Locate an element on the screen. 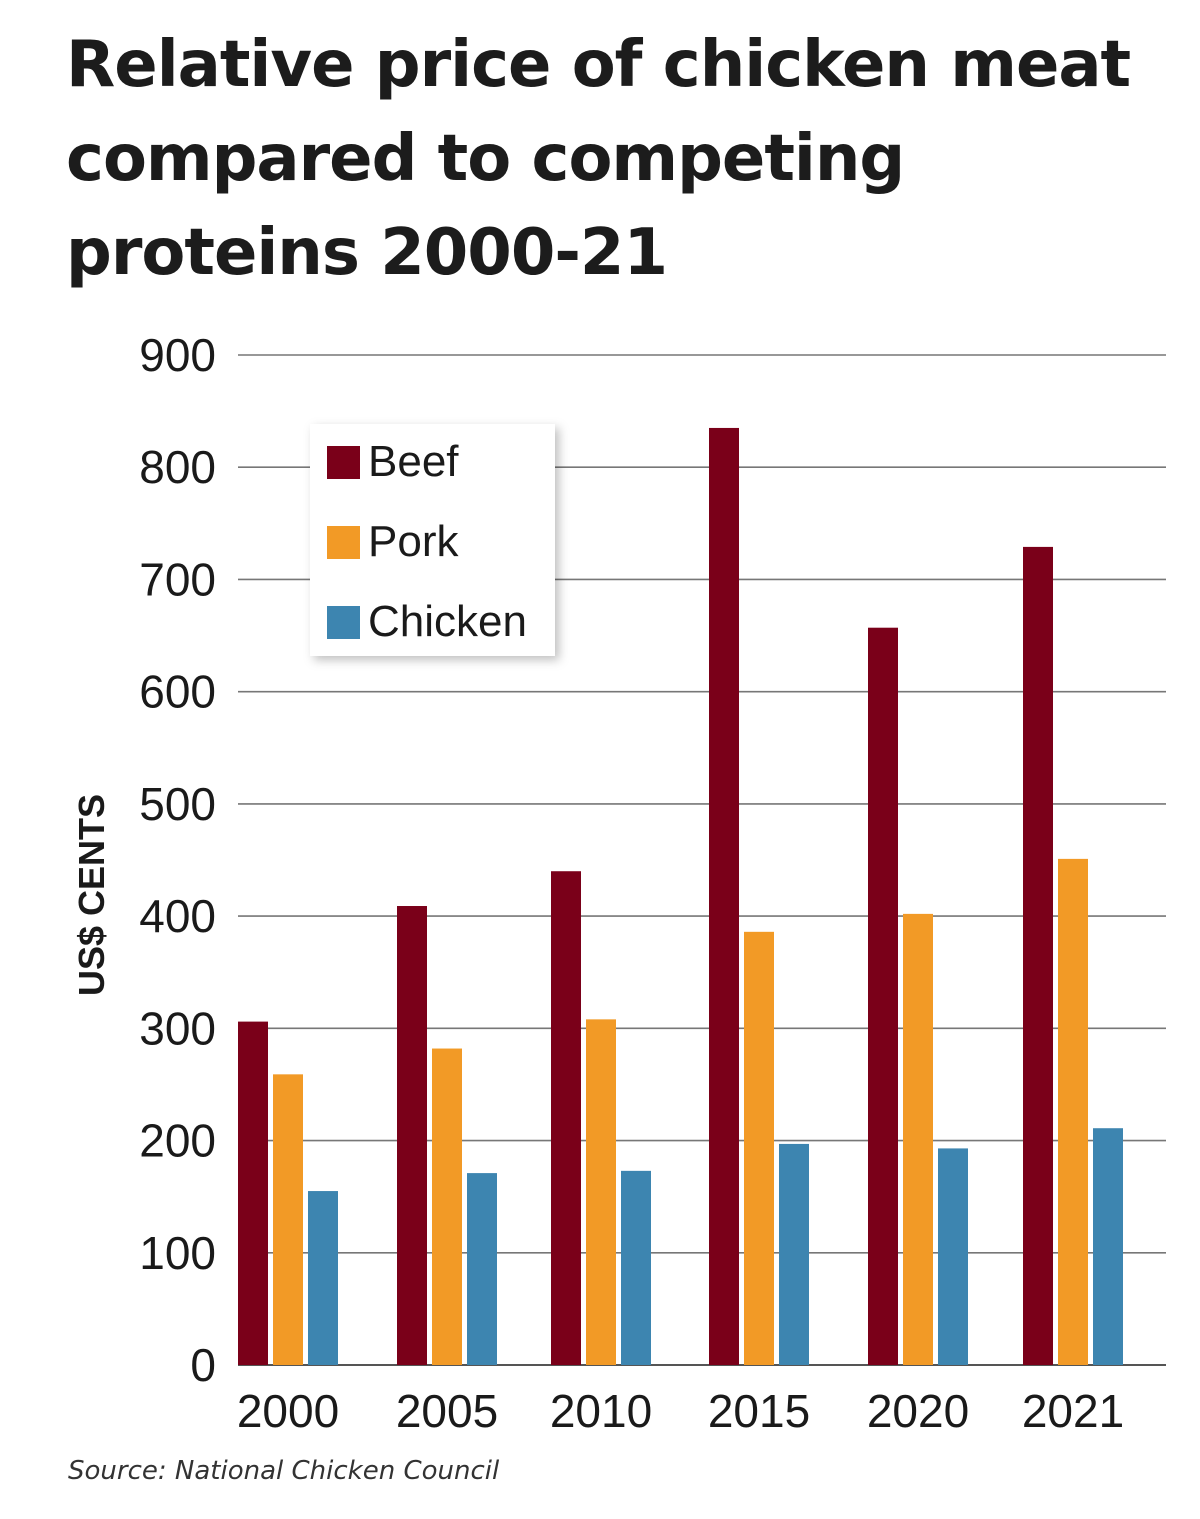 The image size is (1200, 1519). bar-pork-2020 is located at coordinates (918, 1139).